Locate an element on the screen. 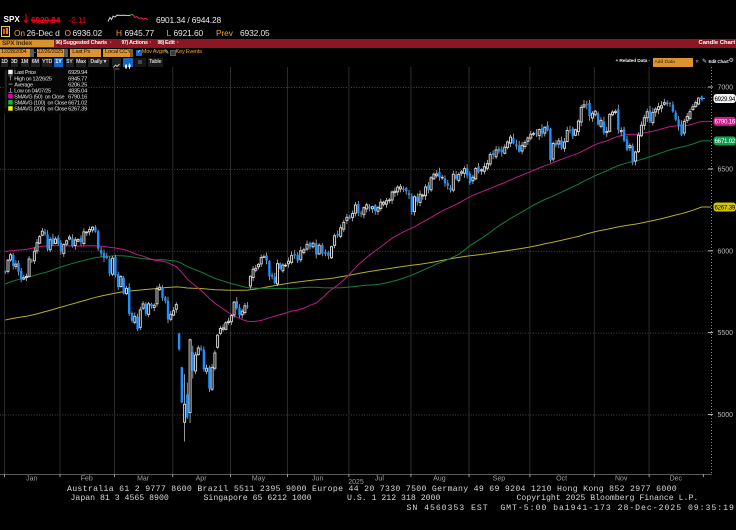  svg-text: SMAVG (100) on Close is located at coordinates (40, 104).